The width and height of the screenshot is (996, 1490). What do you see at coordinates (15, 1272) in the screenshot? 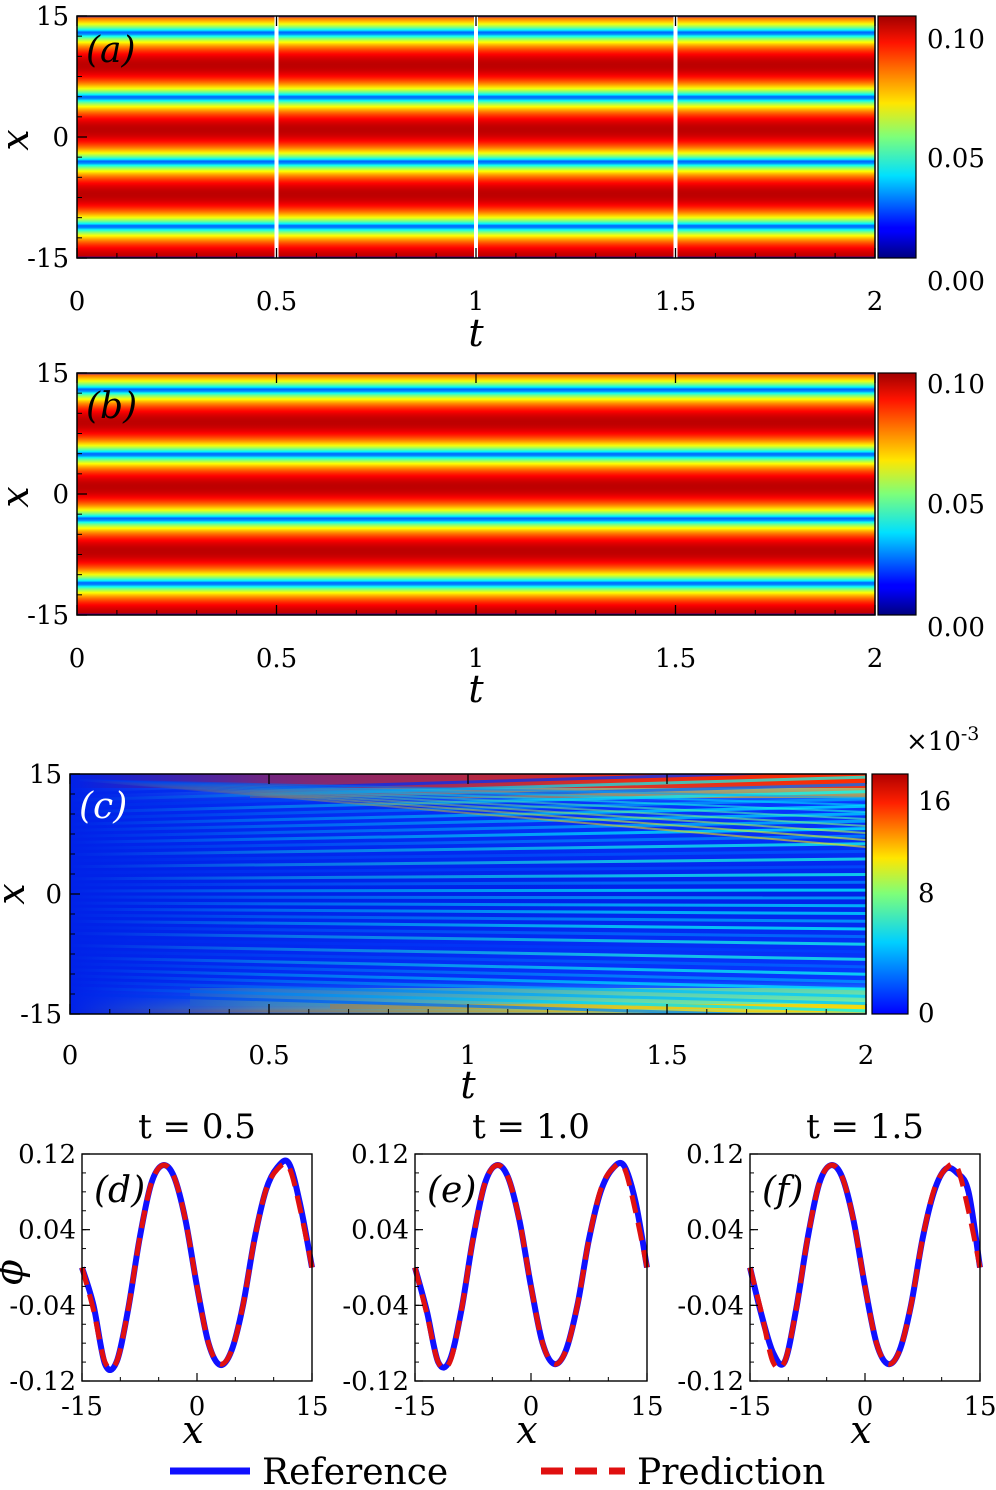
I see `y-axis-label: ϕ` at bounding box center [15, 1272].